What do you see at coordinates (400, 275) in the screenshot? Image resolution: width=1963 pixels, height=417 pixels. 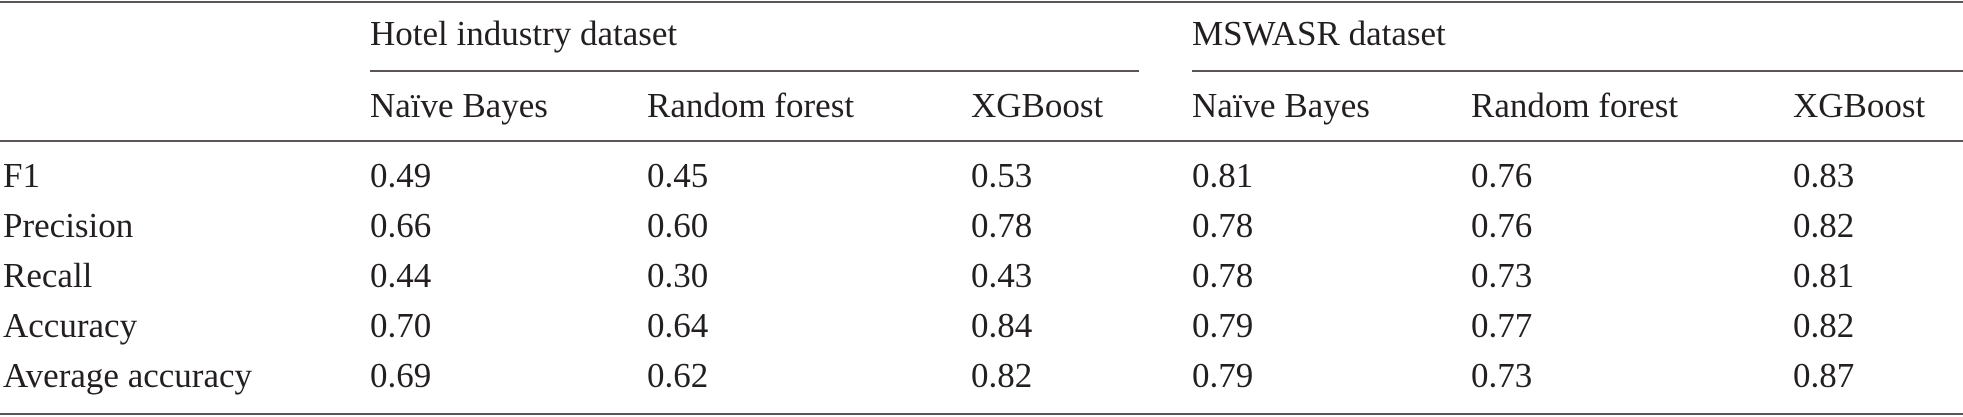 I see `cell: 0.44` at bounding box center [400, 275].